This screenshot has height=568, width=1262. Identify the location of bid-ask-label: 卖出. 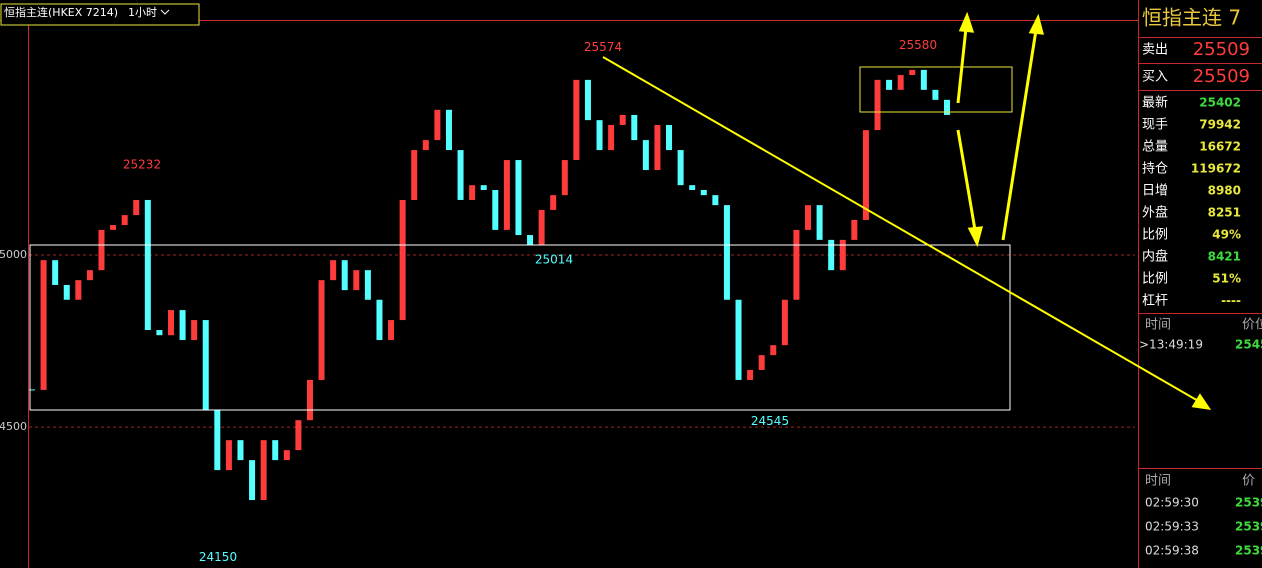
(1155, 50).